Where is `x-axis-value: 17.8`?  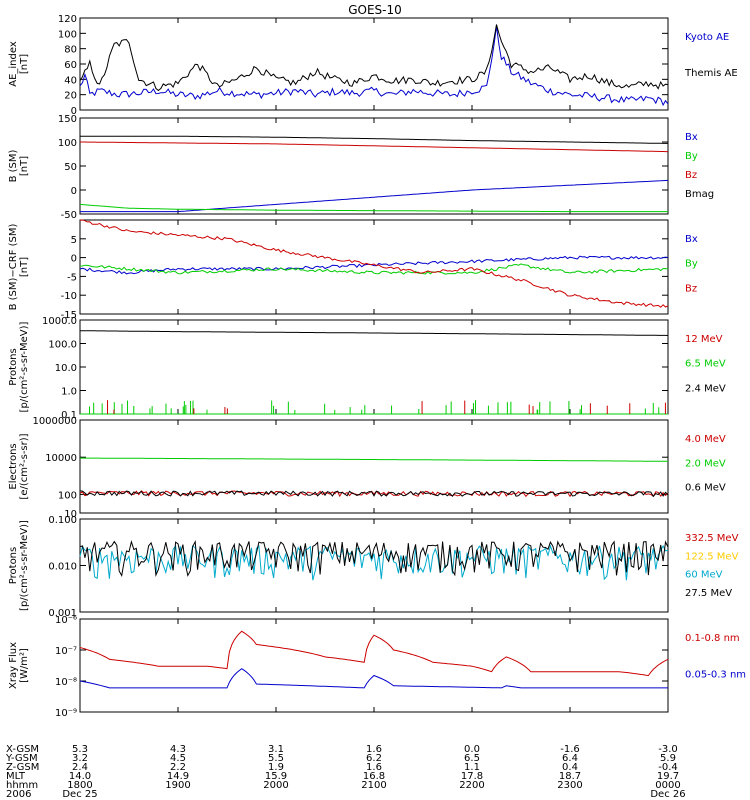
x-axis-value: 17.8 is located at coordinates (472, 776).